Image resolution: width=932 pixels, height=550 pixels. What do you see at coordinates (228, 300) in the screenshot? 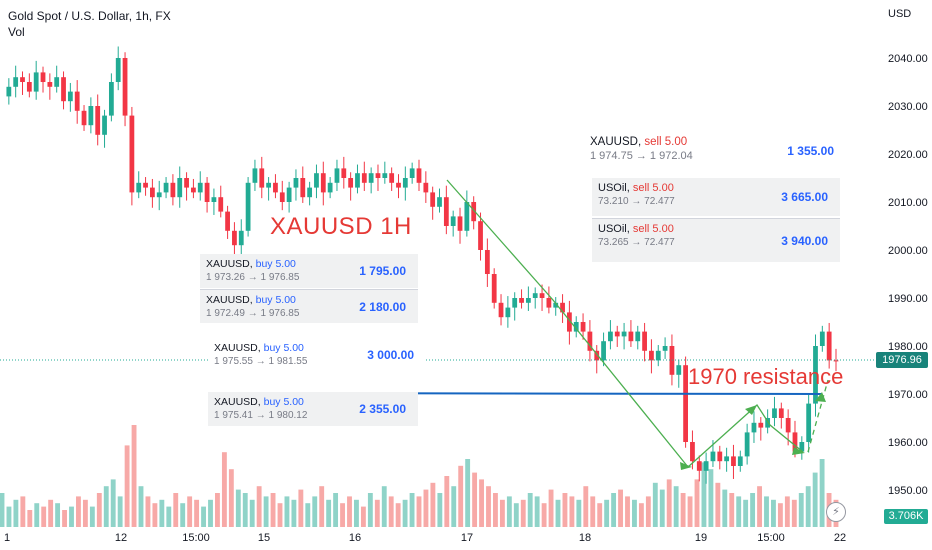
I see `trade-symbol: XAUUSD` at bounding box center [228, 300].